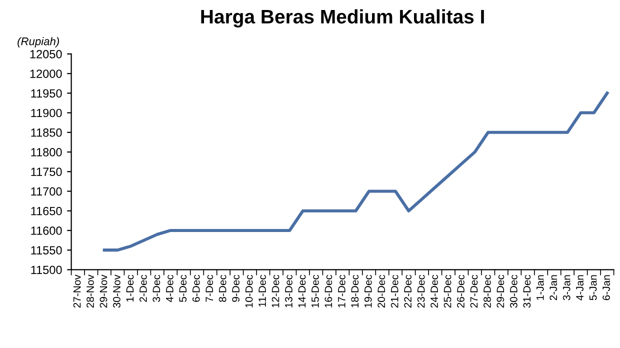 The width and height of the screenshot is (620, 348). I want to click on y-tick-label: 11500, so click(46, 270).